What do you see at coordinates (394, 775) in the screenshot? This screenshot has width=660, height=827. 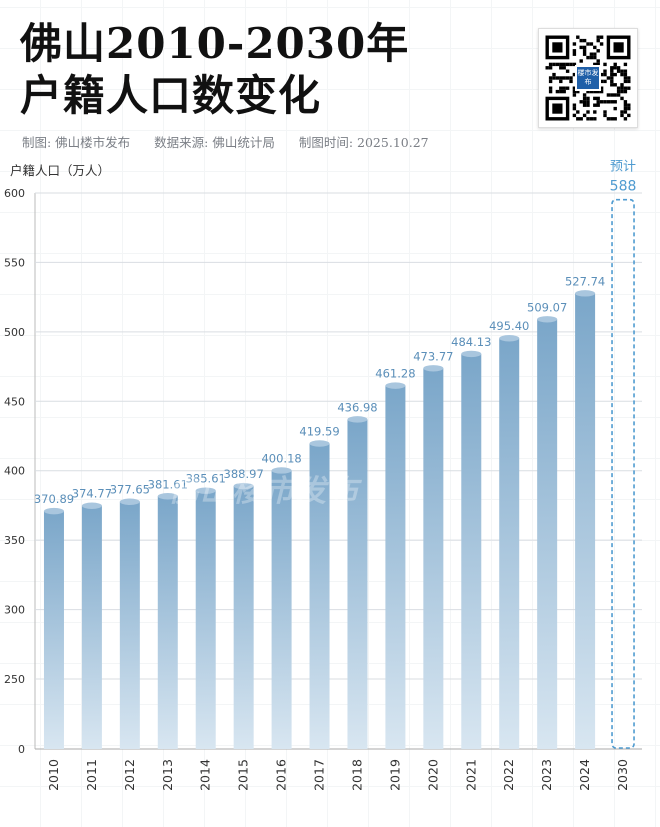 I see `x-tick-label: 2019` at bounding box center [394, 775].